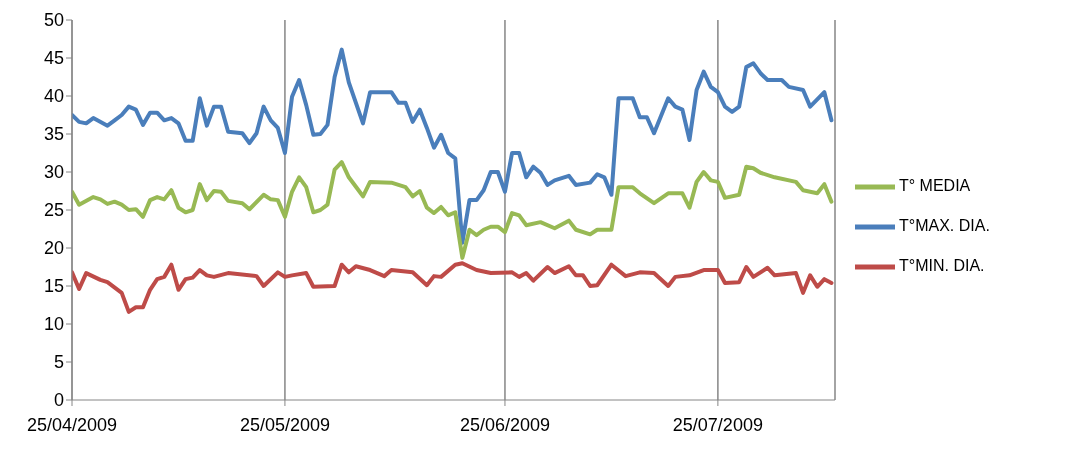  What do you see at coordinates (942, 266) in the screenshot?
I see `legend-label: T°MIN. DIA.` at bounding box center [942, 266].